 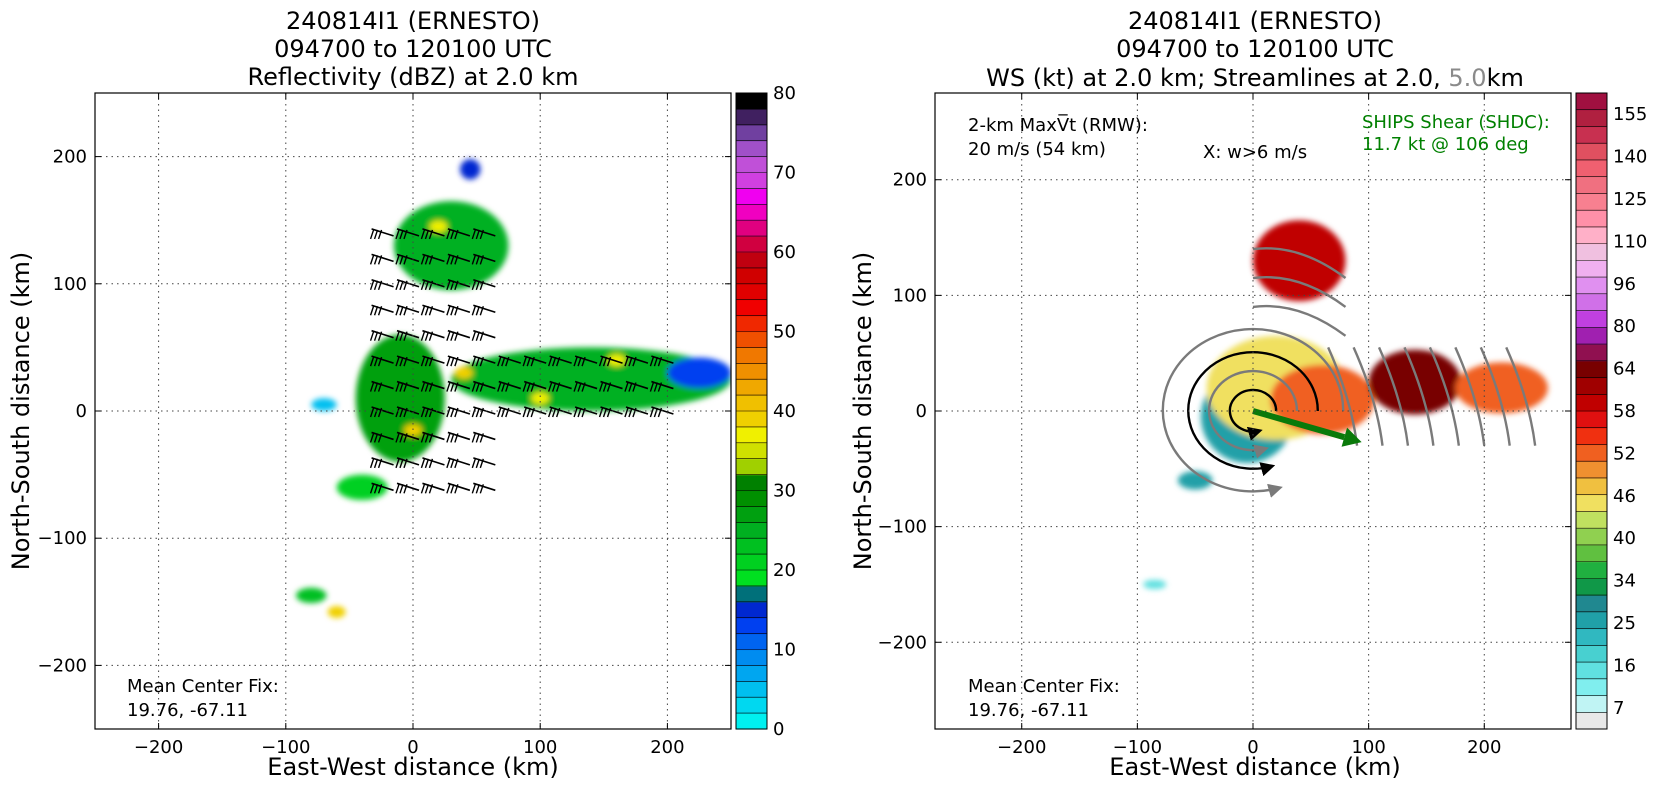 I want to click on wind-speed-field, so click(x=1345, y=405).